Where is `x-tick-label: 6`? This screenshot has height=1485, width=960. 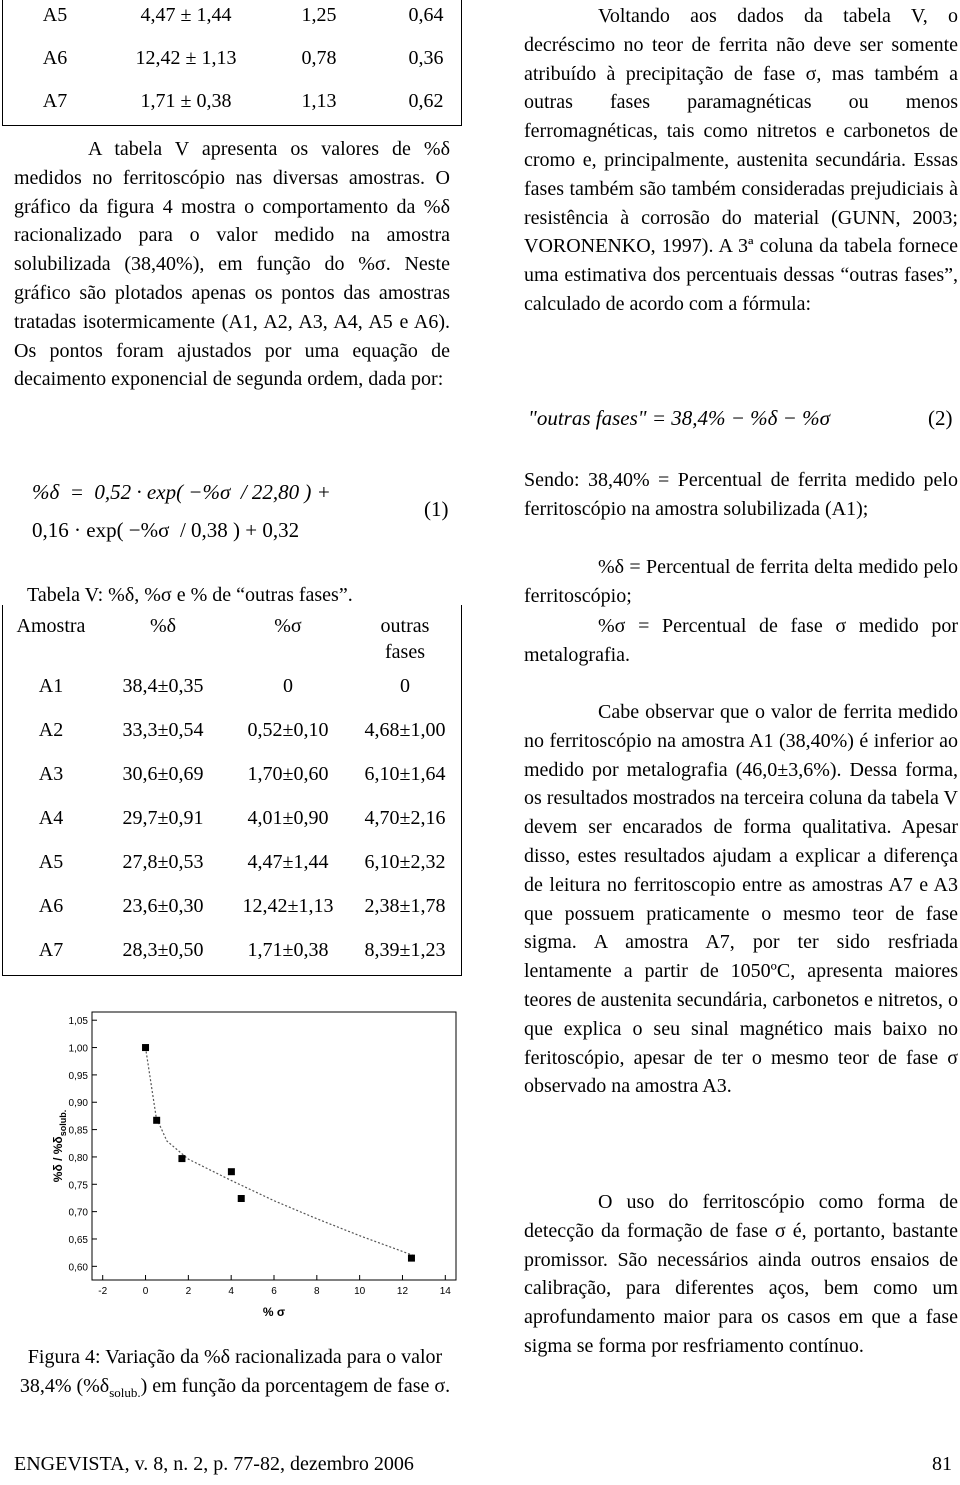 x-tick-label: 6 is located at coordinates (274, 1291).